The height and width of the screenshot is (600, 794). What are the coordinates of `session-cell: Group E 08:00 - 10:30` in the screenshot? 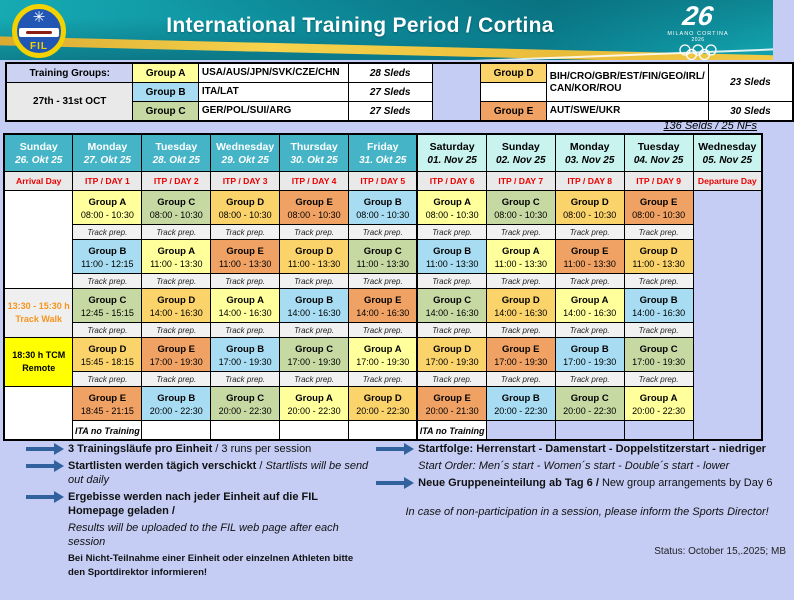 It's located at (658, 207).